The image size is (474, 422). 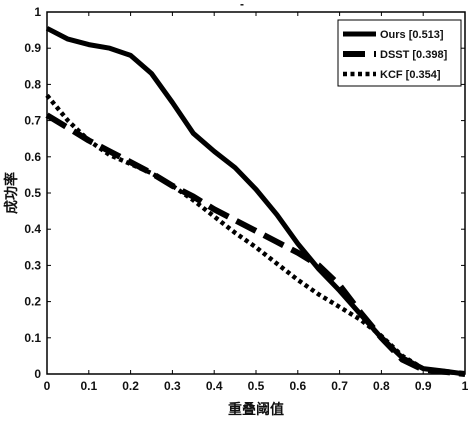 I want to click on x-axis-label: 重叠阈值, so click(x=256, y=409).